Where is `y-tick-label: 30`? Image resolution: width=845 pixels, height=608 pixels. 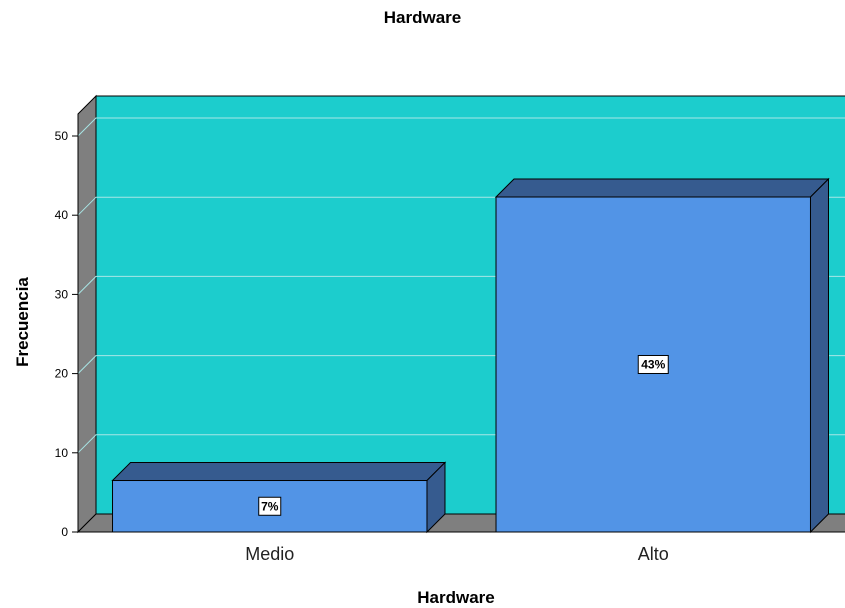 y-tick-label: 30 is located at coordinates (62, 294).